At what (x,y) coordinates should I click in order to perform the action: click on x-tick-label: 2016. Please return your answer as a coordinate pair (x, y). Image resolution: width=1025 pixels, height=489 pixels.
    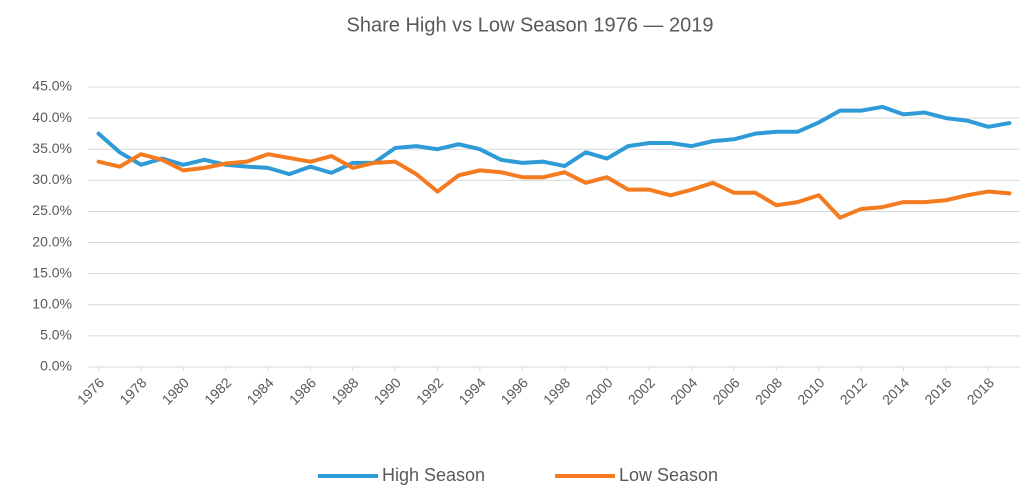
    Looking at the image, I should click on (937, 390).